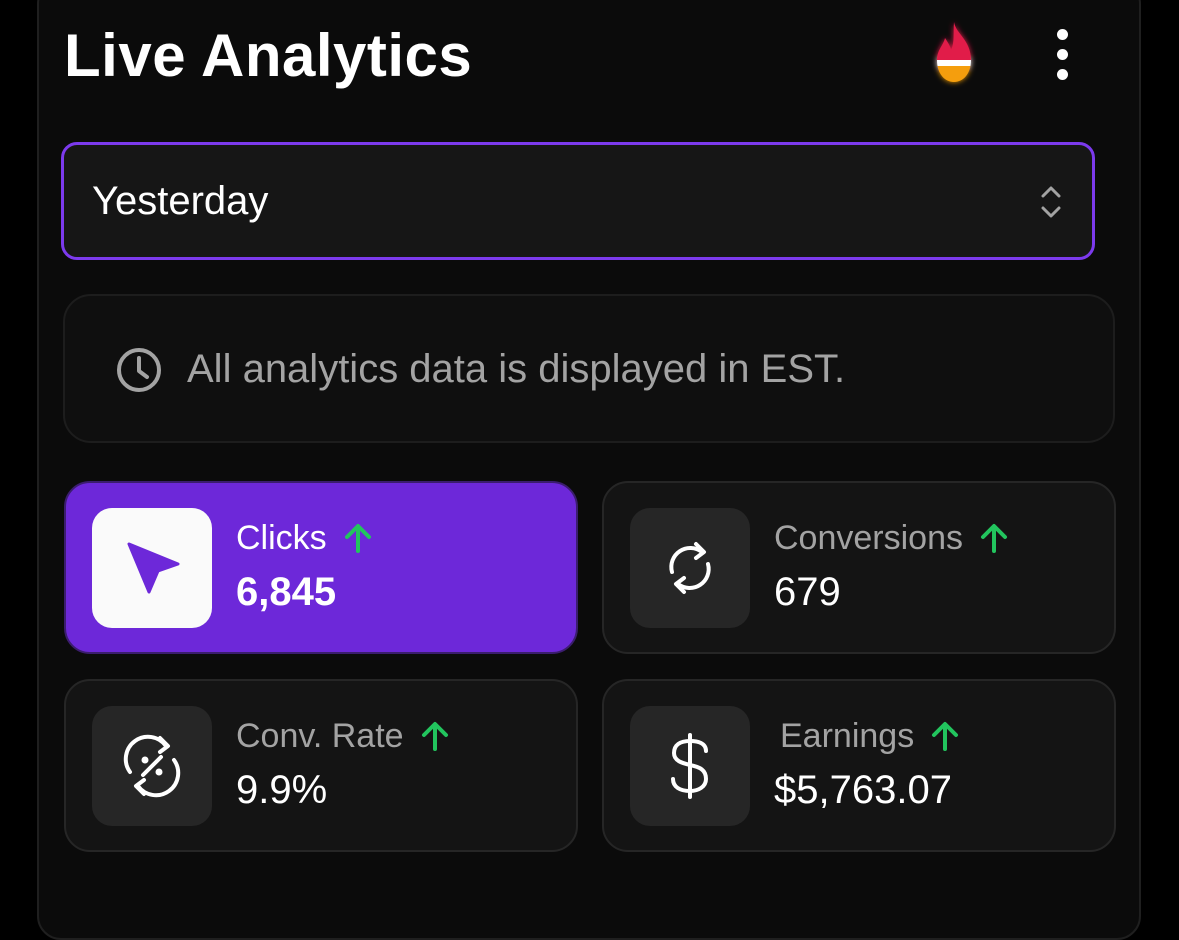 This screenshot has width=1179, height=940. I want to click on metric-value: $5,763.07, so click(863, 790).